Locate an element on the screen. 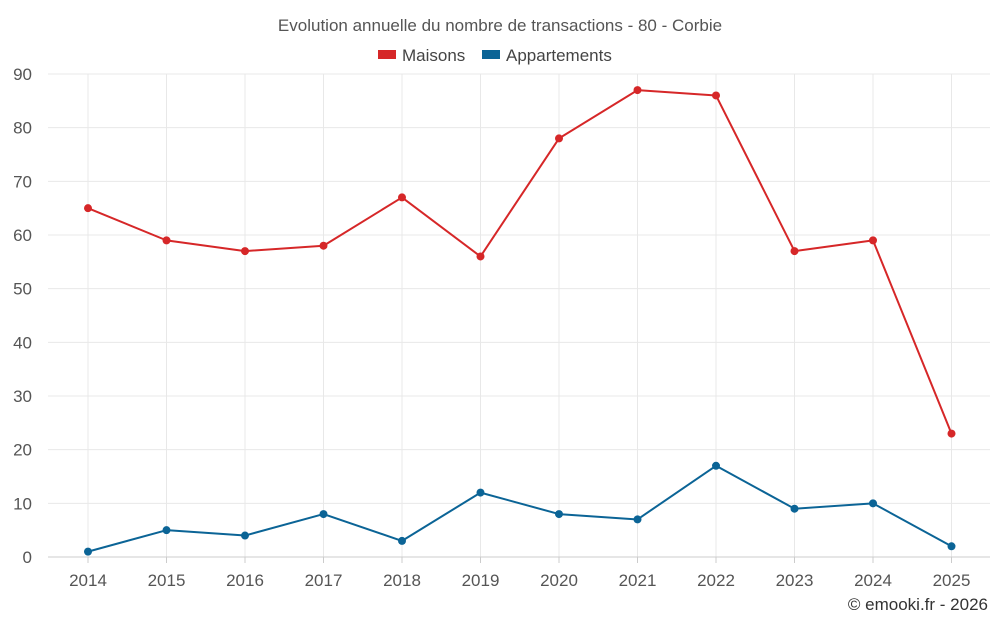 This screenshot has width=1000, height=625. legend-item-maisons: Maisons is located at coordinates (421, 55).